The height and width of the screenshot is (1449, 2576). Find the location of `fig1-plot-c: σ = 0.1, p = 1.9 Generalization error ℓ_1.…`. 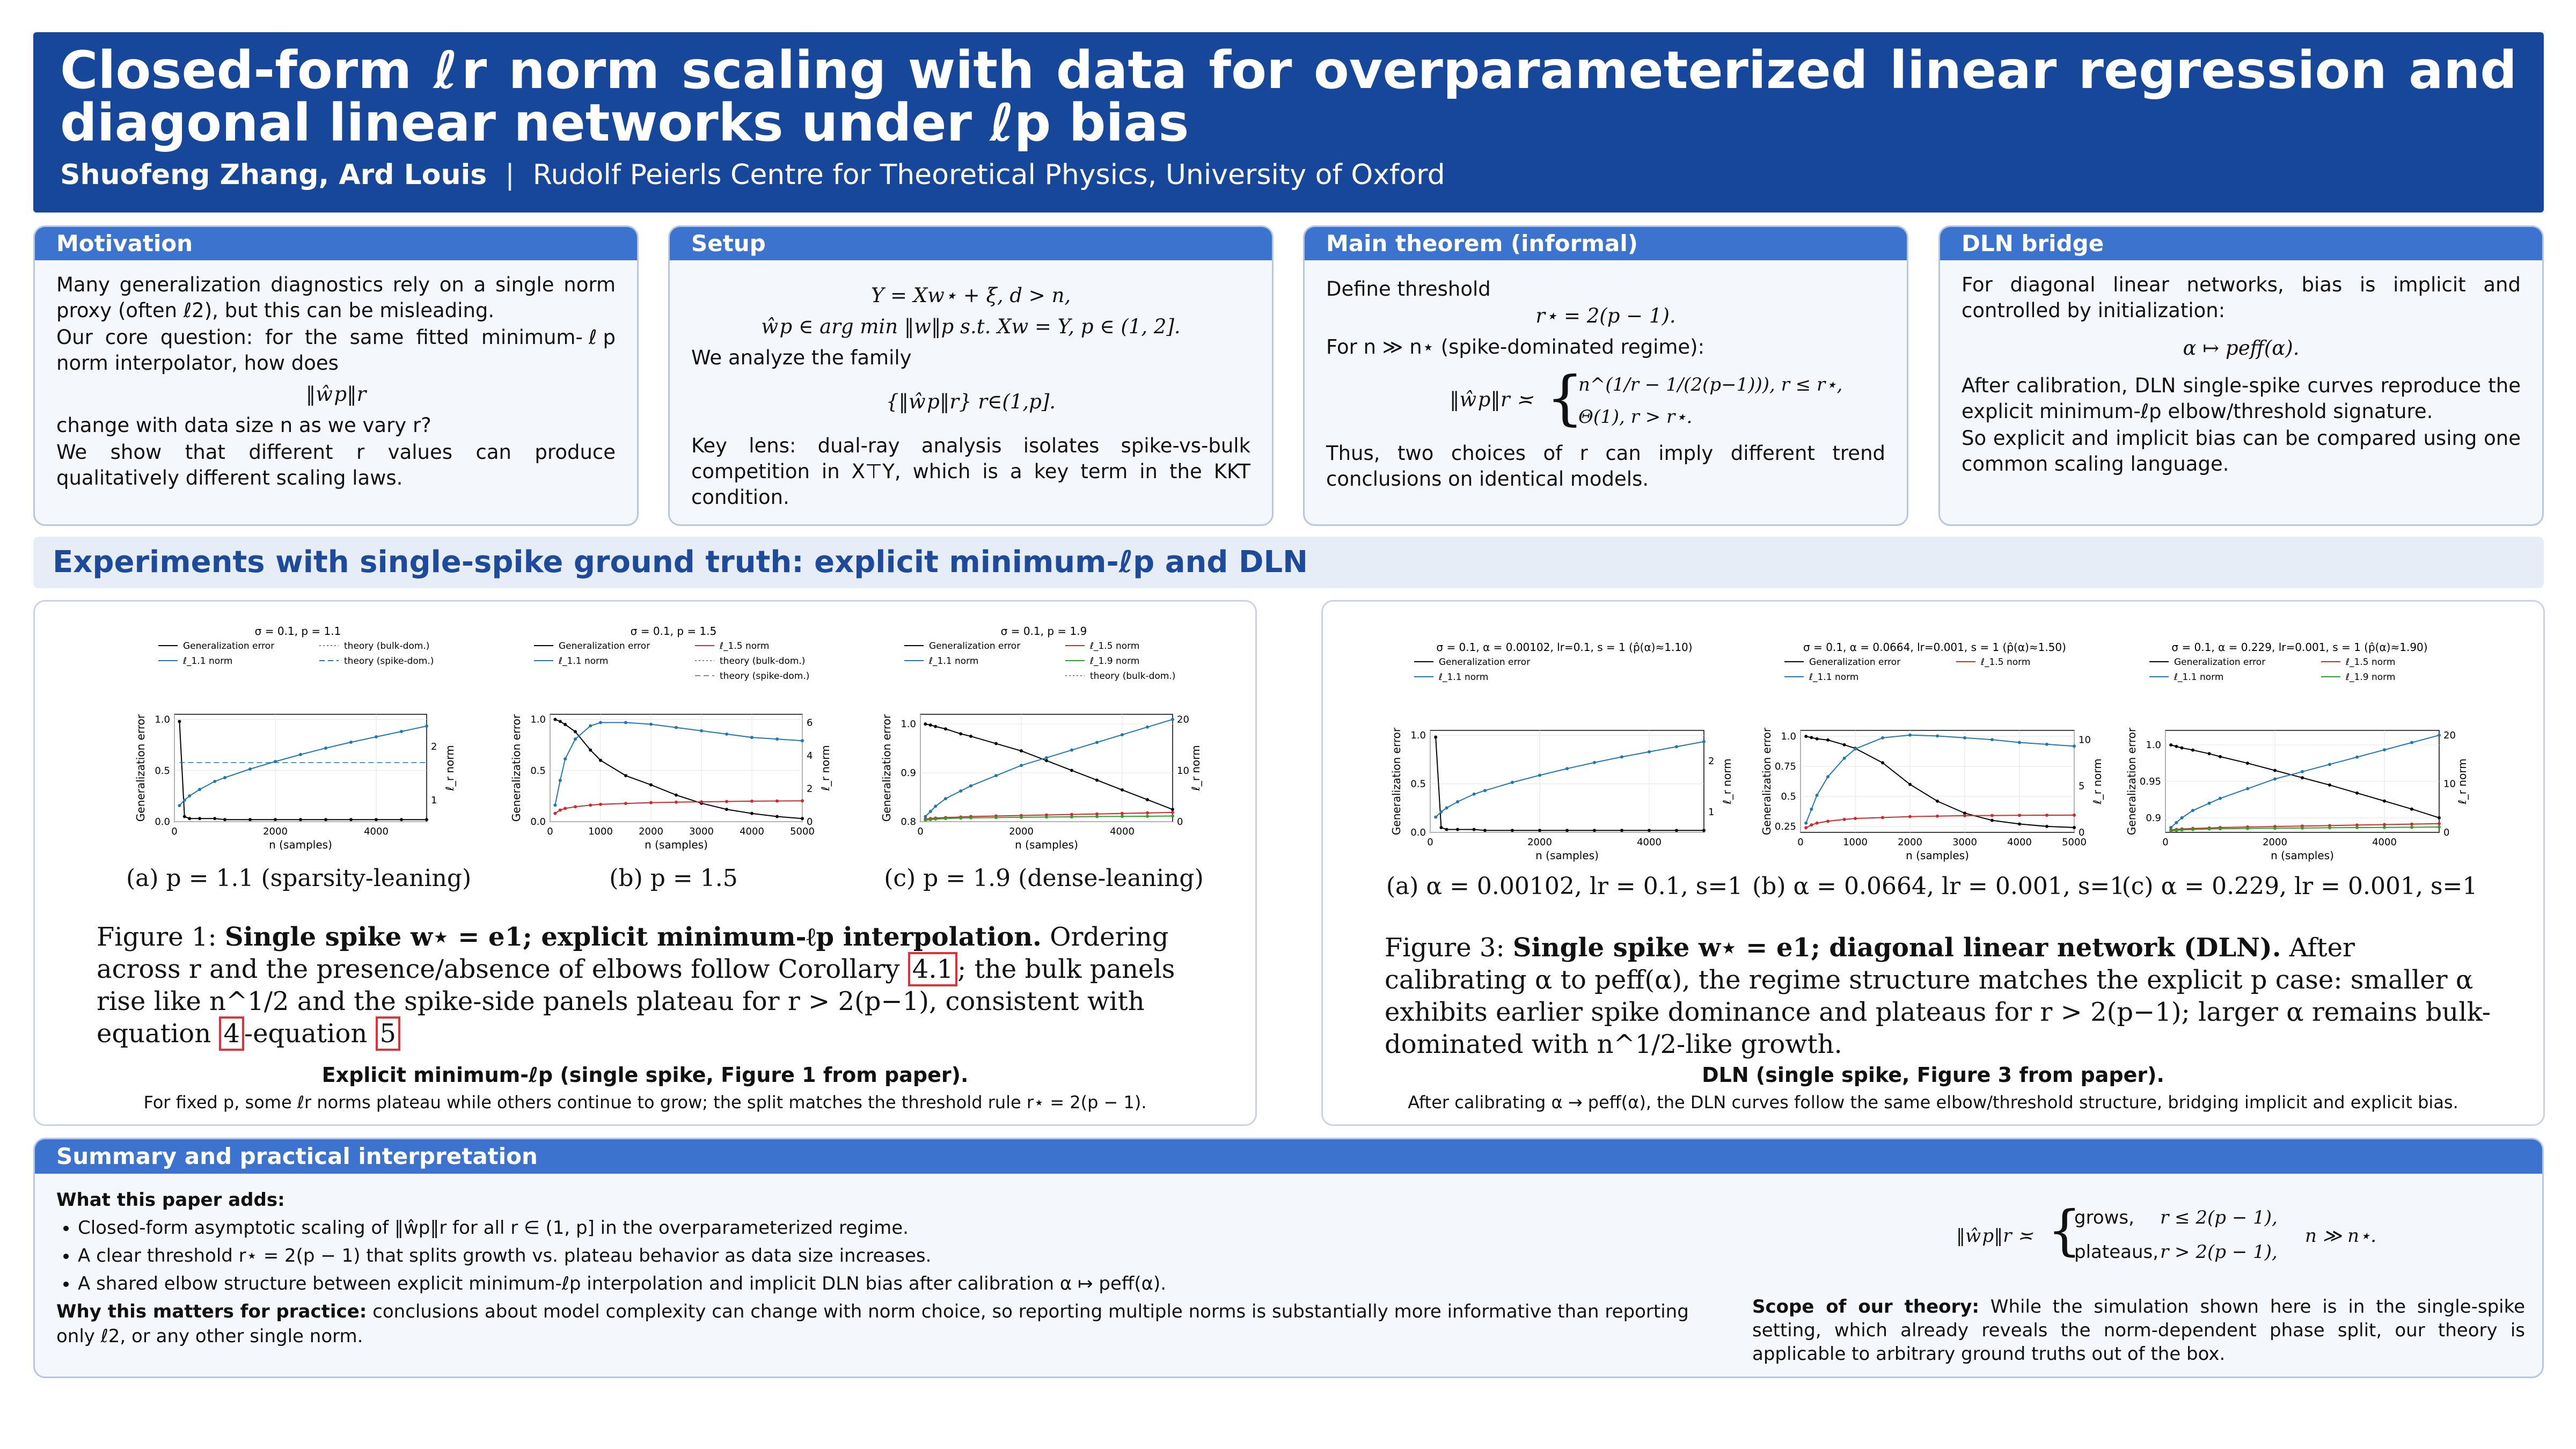

fig1-plot-c: σ = 0.1, p = 1.9 Generalization error ℓ_1.… is located at coordinates (1044, 744).